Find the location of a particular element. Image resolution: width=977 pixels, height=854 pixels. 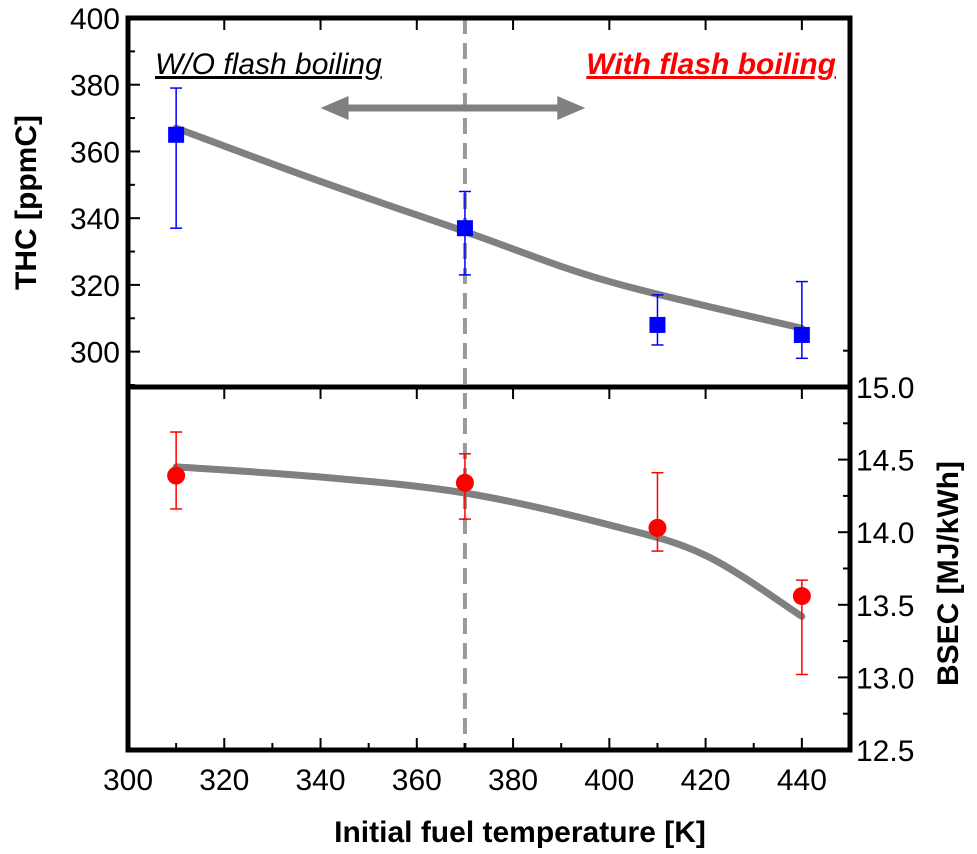

double-arrow-head-left is located at coordinates (334, 108).